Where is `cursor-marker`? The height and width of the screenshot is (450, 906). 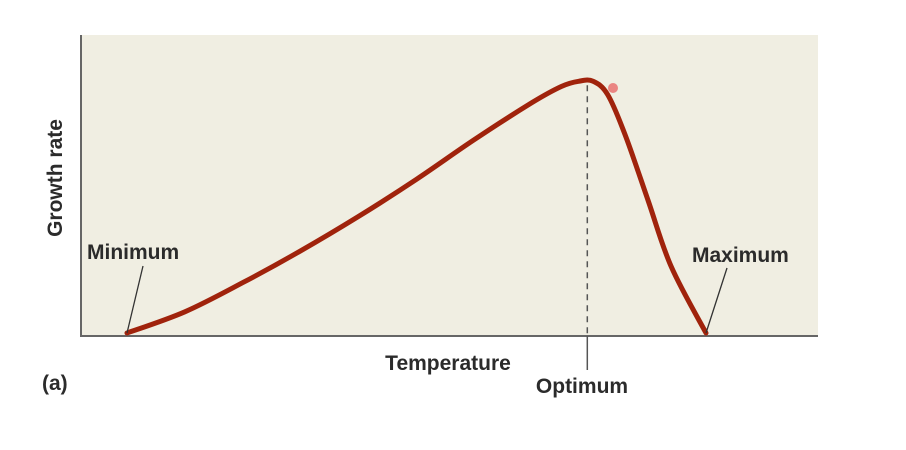 cursor-marker is located at coordinates (613, 88).